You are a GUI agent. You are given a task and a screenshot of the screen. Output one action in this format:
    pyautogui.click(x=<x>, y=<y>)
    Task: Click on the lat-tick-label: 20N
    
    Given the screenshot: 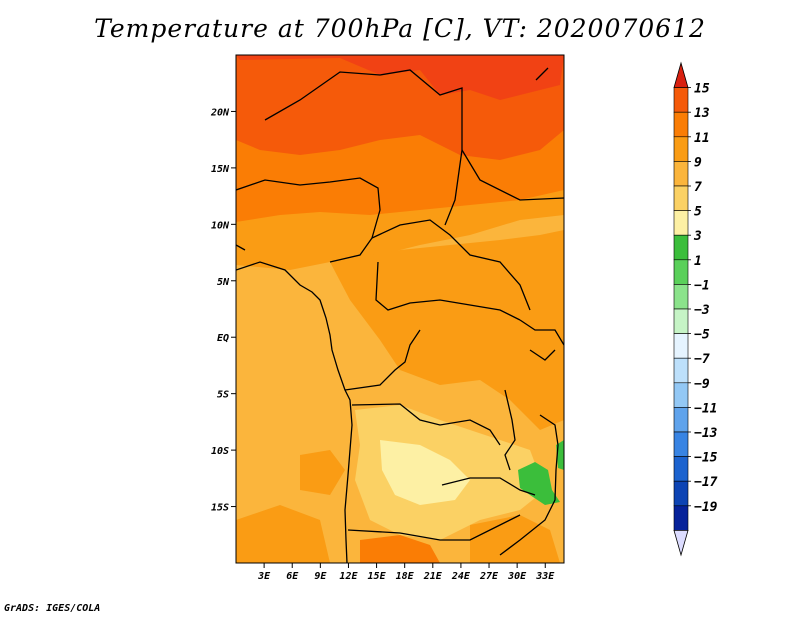 What is the action you would take?
    pyautogui.click(x=220, y=112)
    